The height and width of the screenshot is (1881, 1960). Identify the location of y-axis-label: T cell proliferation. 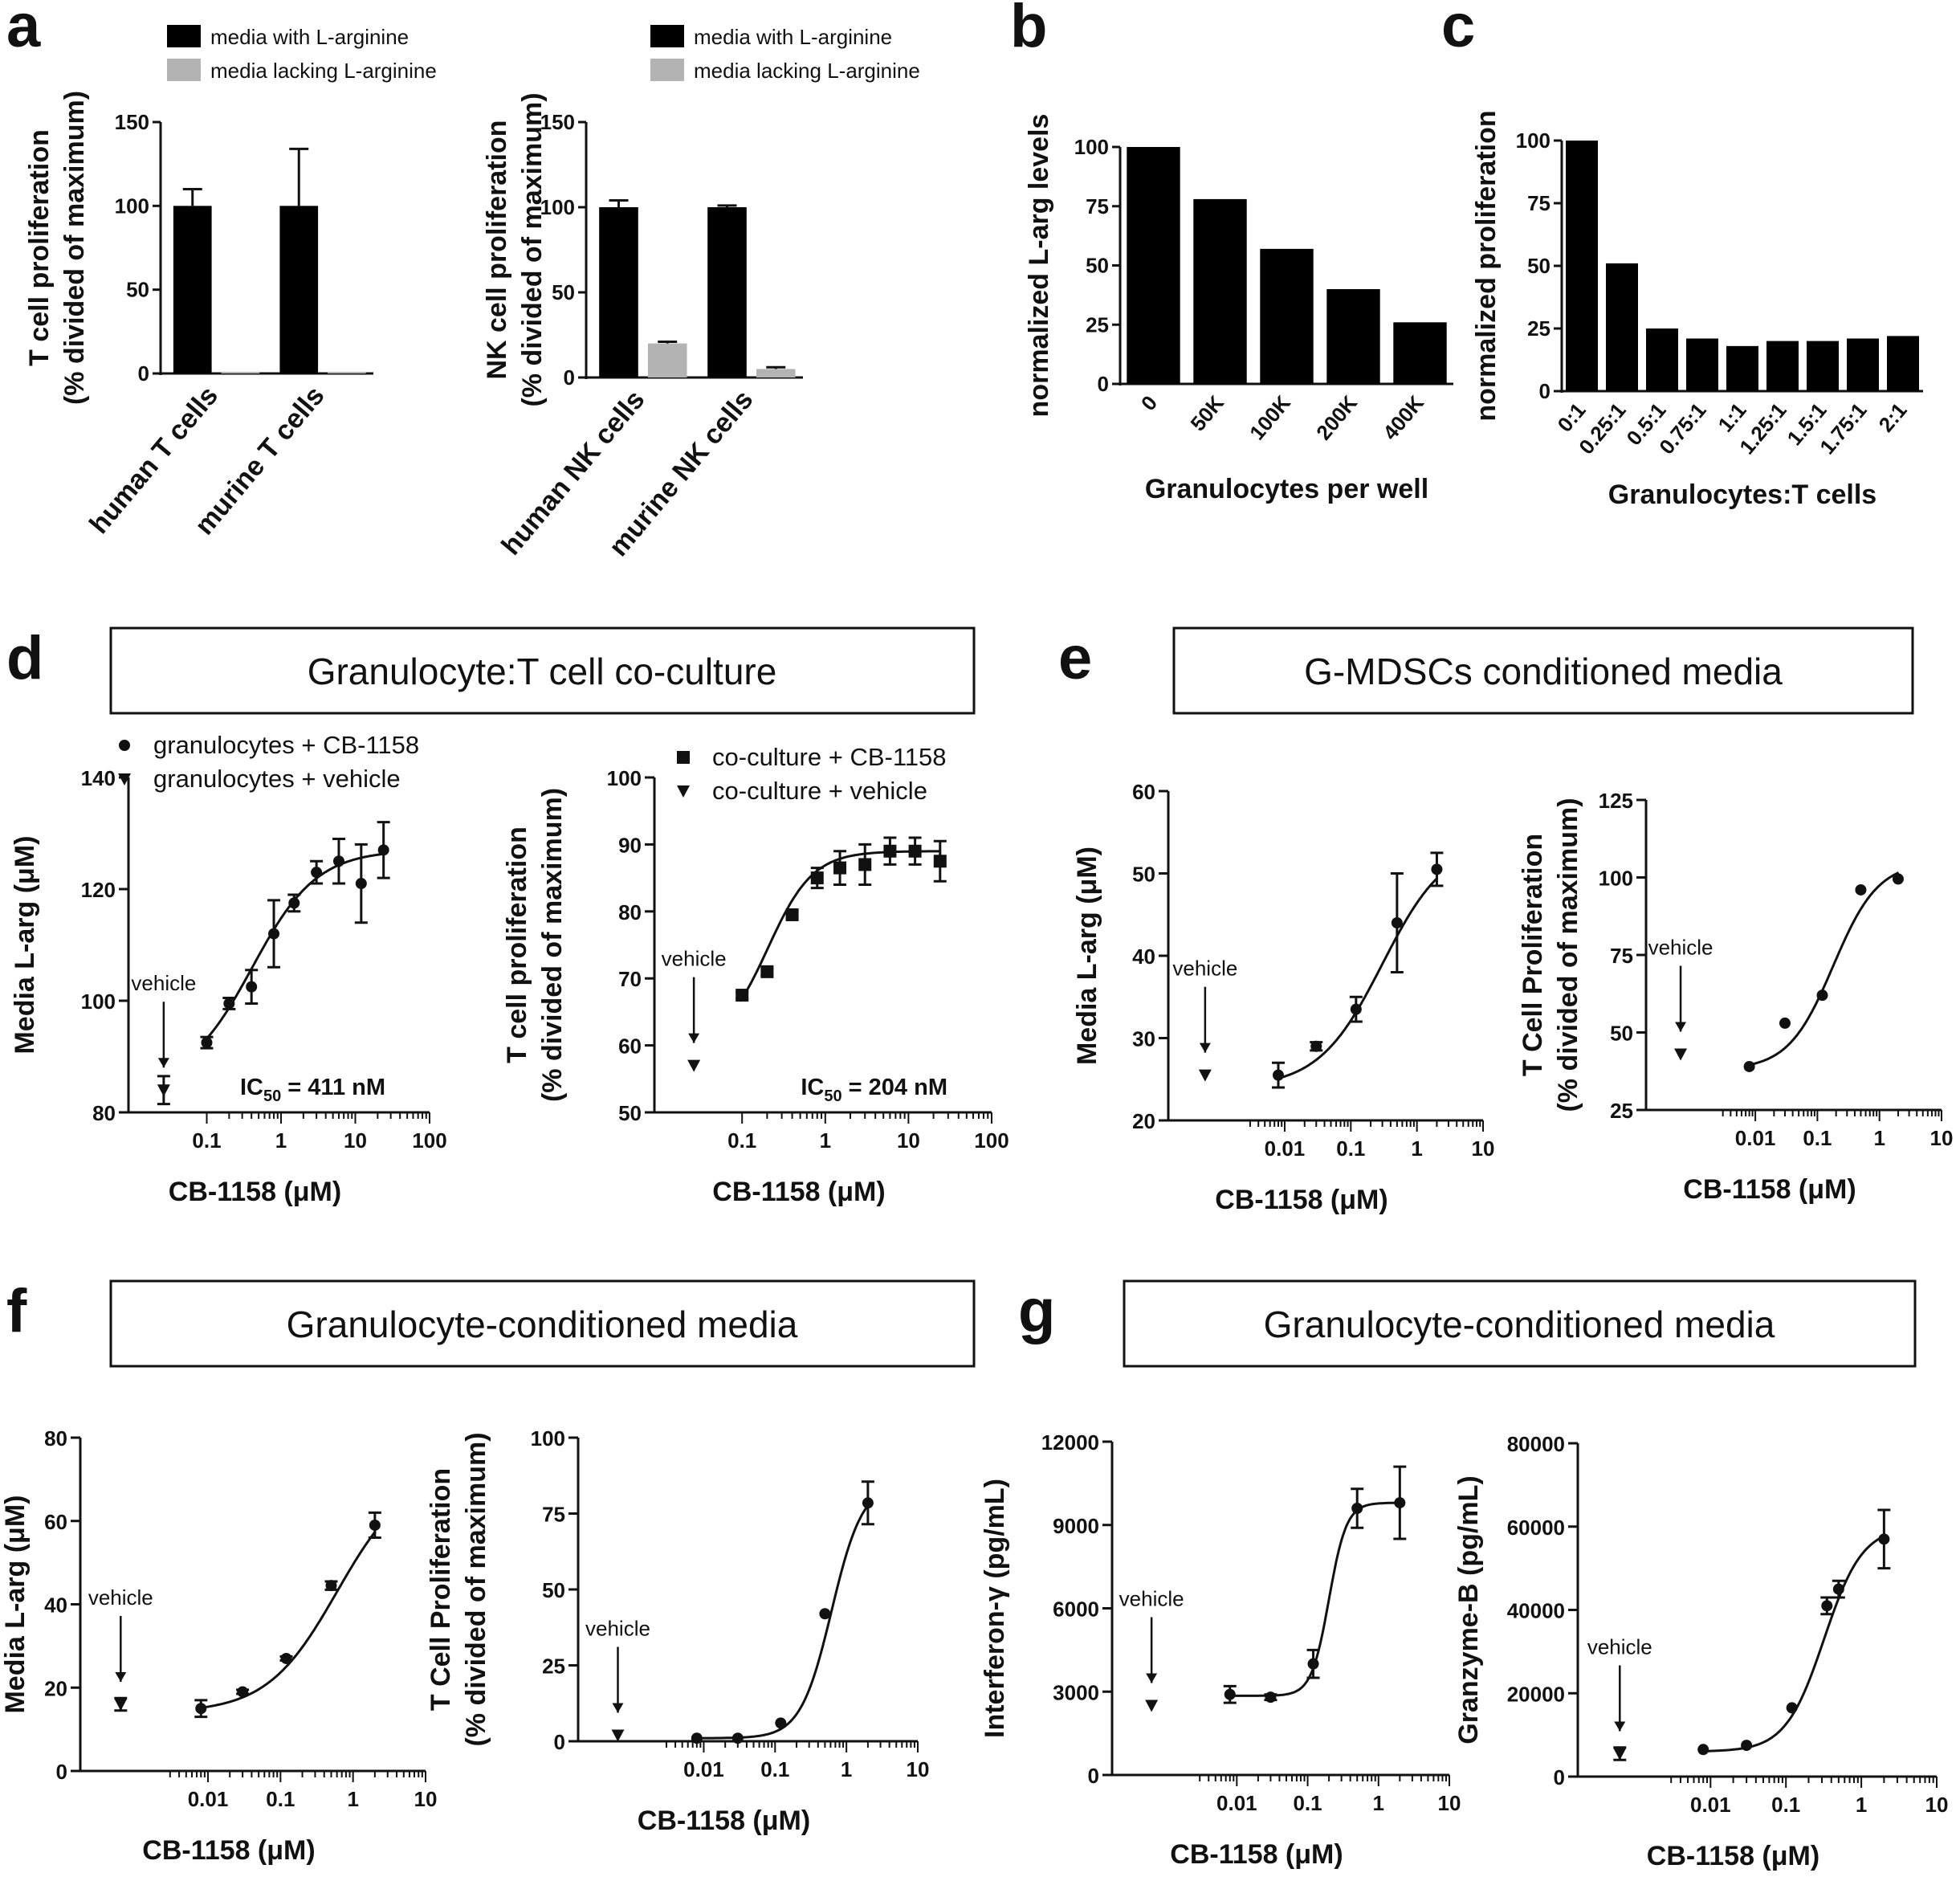
(517, 945).